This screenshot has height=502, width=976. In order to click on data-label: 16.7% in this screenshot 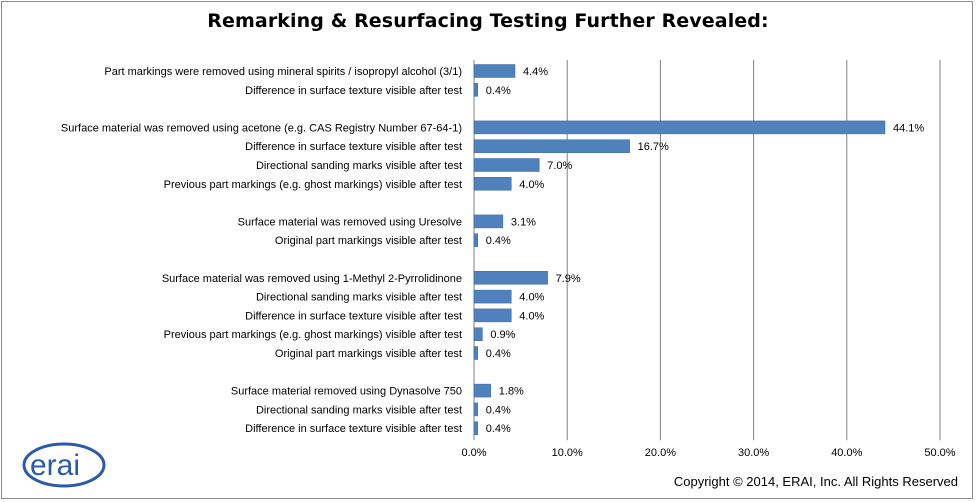, I will do `click(653, 147)`.